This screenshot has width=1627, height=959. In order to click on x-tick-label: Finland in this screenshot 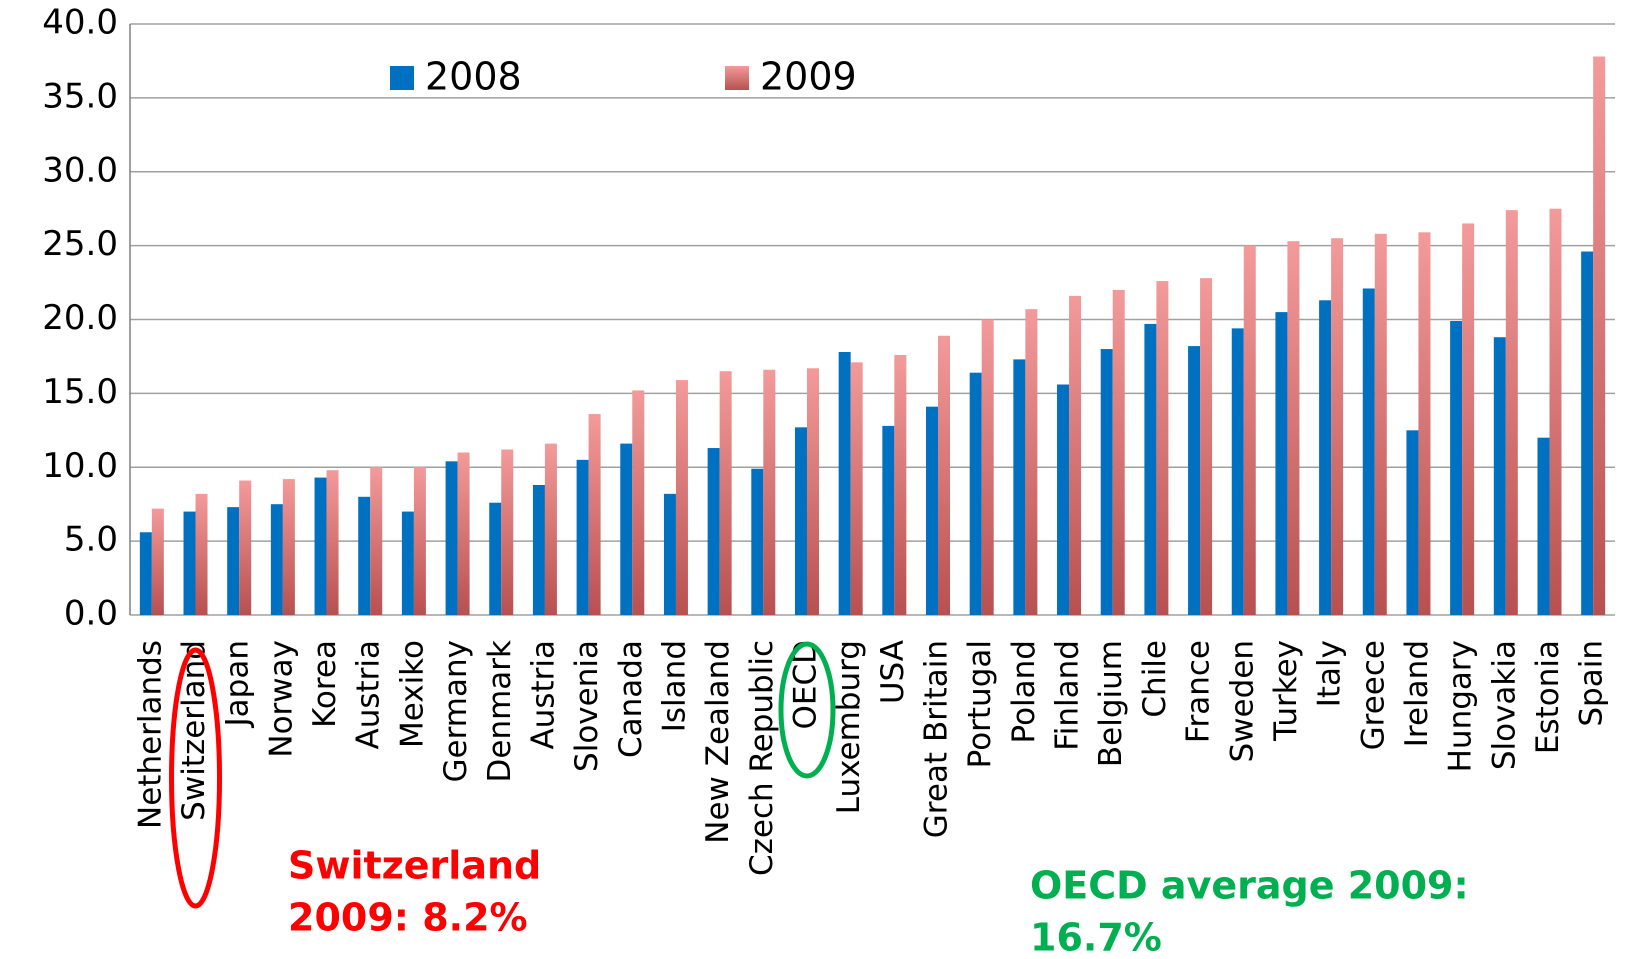, I will do `click(1068, 695)`.